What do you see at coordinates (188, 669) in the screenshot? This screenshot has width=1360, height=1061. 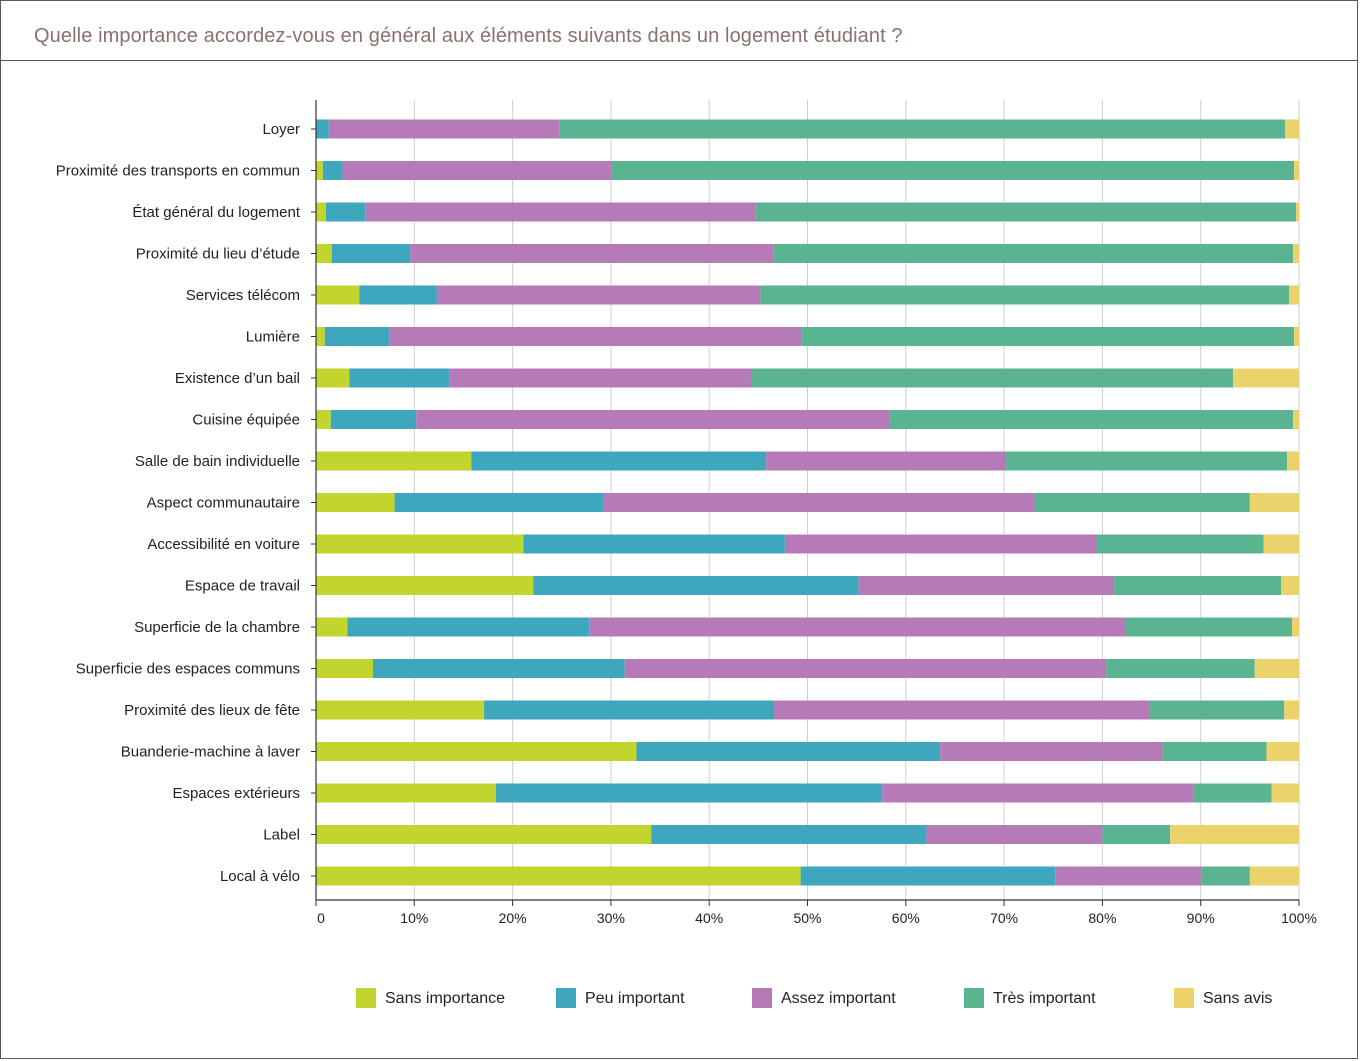 I see `category-label: Superficie des espaces communs` at bounding box center [188, 669].